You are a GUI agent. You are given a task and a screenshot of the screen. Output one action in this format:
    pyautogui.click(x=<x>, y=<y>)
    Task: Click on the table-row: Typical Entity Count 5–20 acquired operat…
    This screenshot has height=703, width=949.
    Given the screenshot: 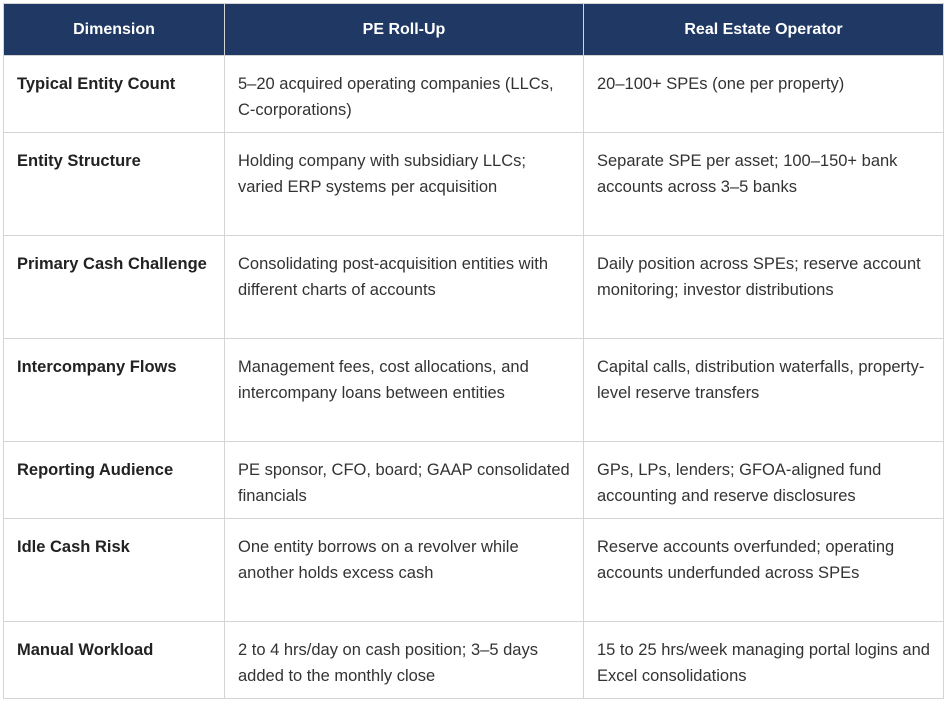 What is the action you would take?
    pyautogui.click(x=473, y=94)
    